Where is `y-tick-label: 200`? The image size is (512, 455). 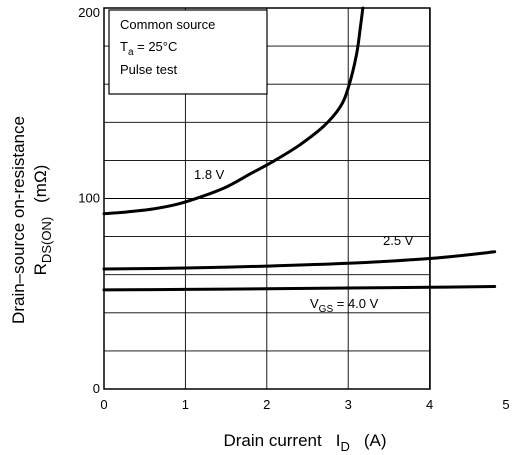
y-tick-label: 200 is located at coordinates (89, 12).